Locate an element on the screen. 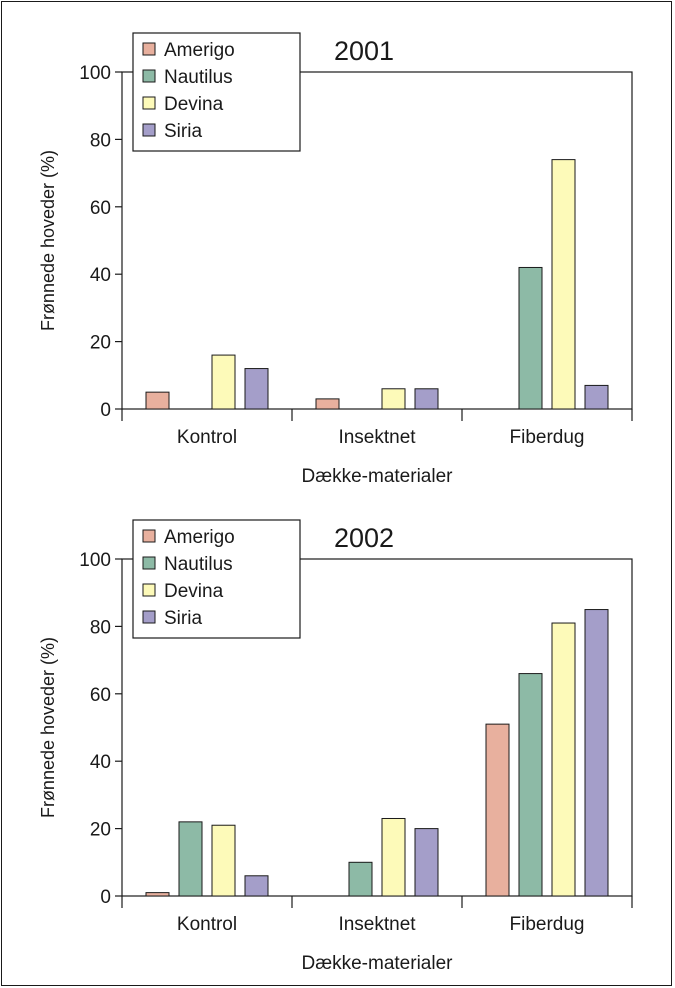  bar-amerigo-insektnet is located at coordinates (327, 404).